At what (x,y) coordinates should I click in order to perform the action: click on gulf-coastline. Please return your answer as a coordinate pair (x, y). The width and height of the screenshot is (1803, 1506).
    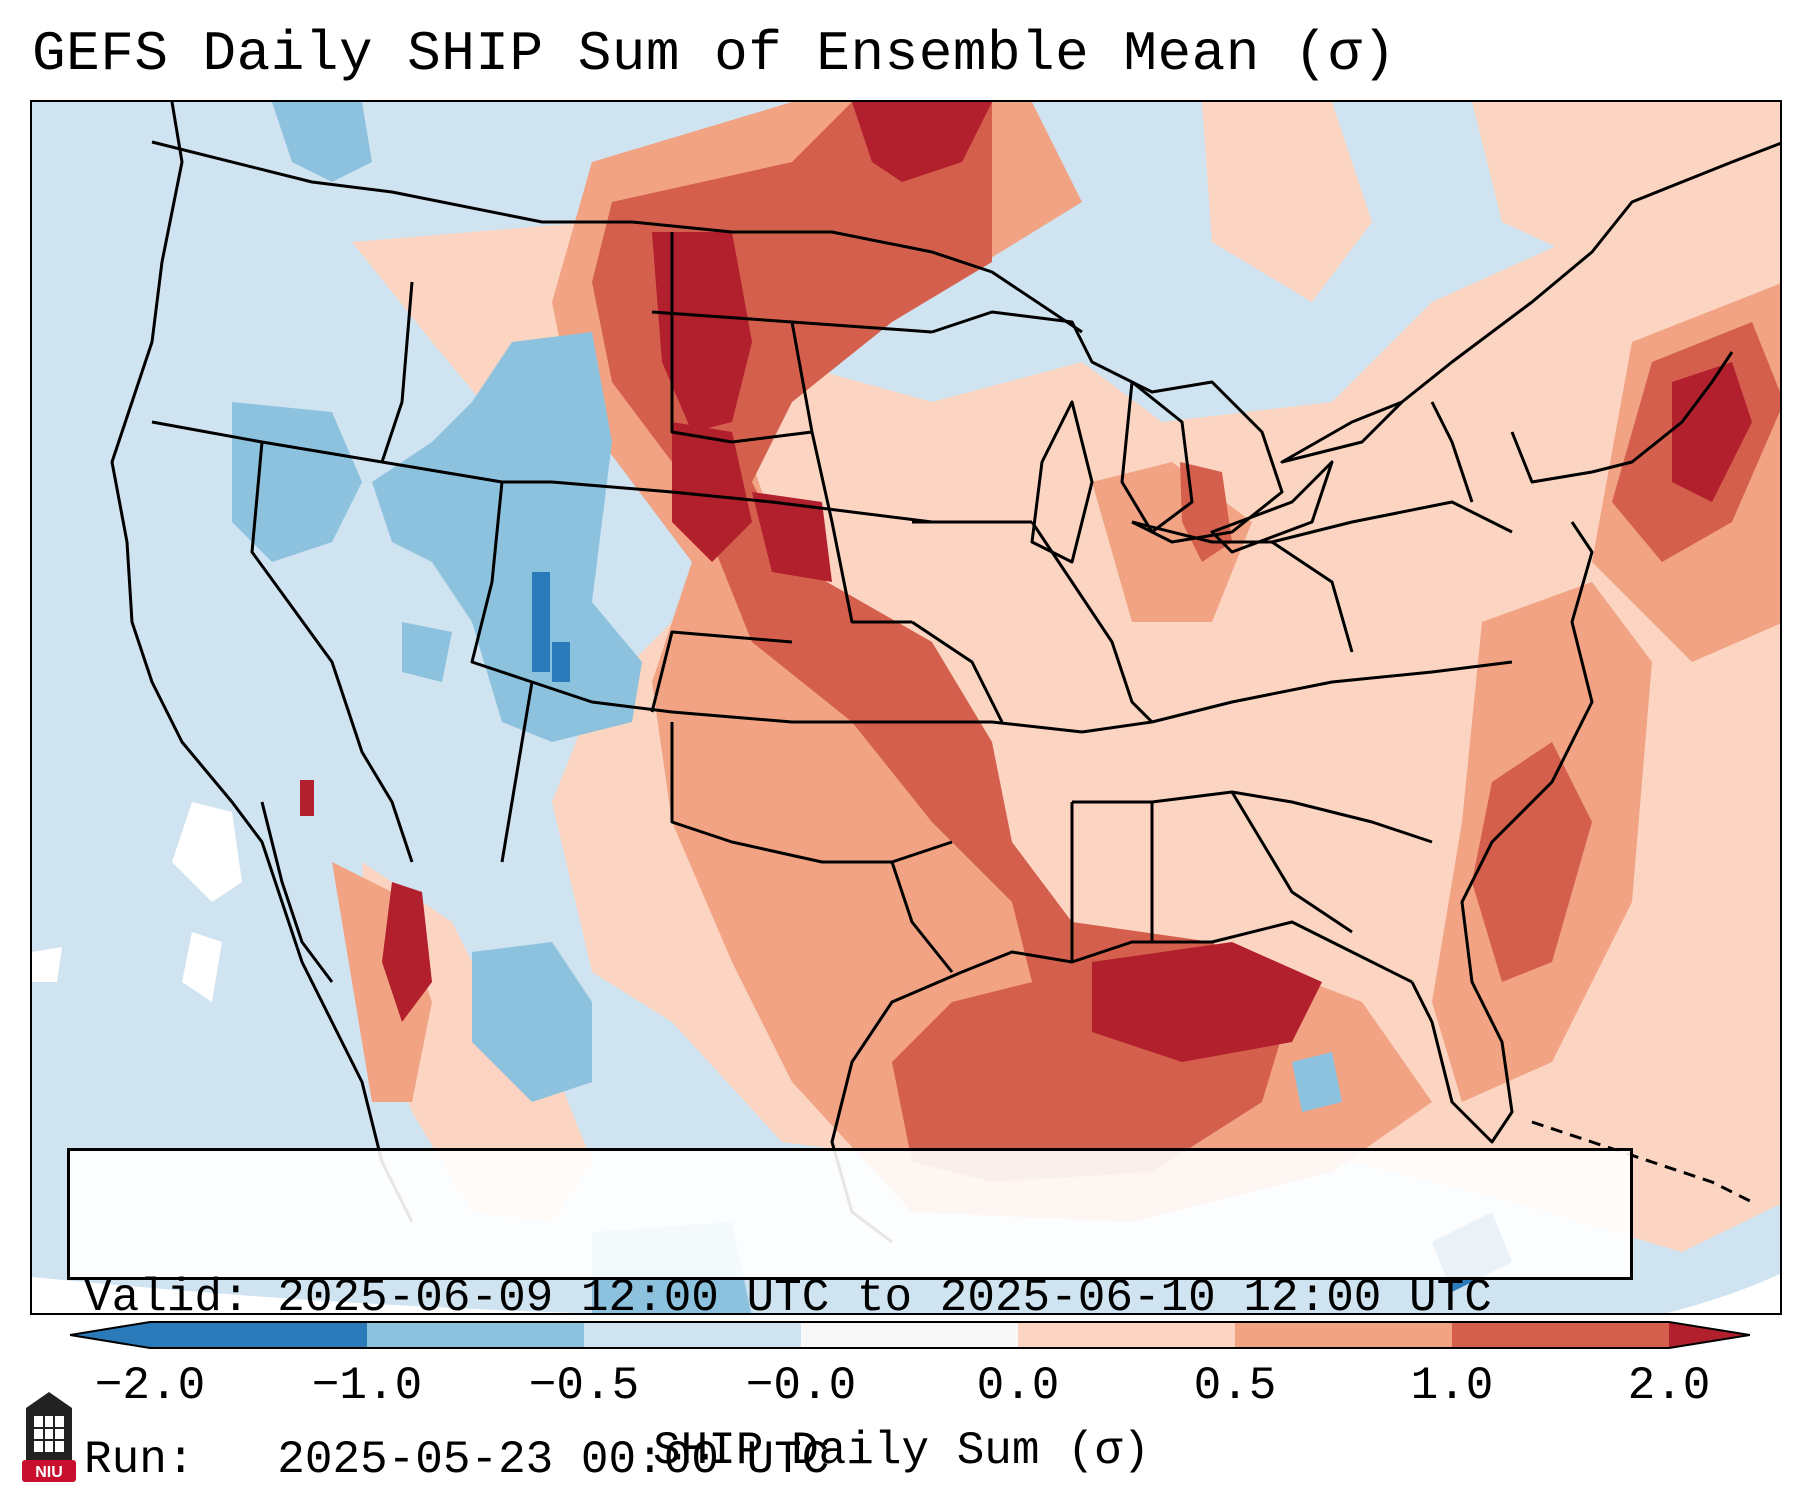
    Looking at the image, I should click on (1121, 1082).